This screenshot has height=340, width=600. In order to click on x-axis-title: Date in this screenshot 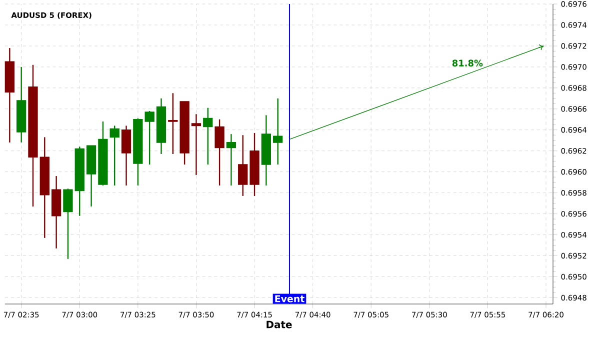, I will do `click(279, 324)`.